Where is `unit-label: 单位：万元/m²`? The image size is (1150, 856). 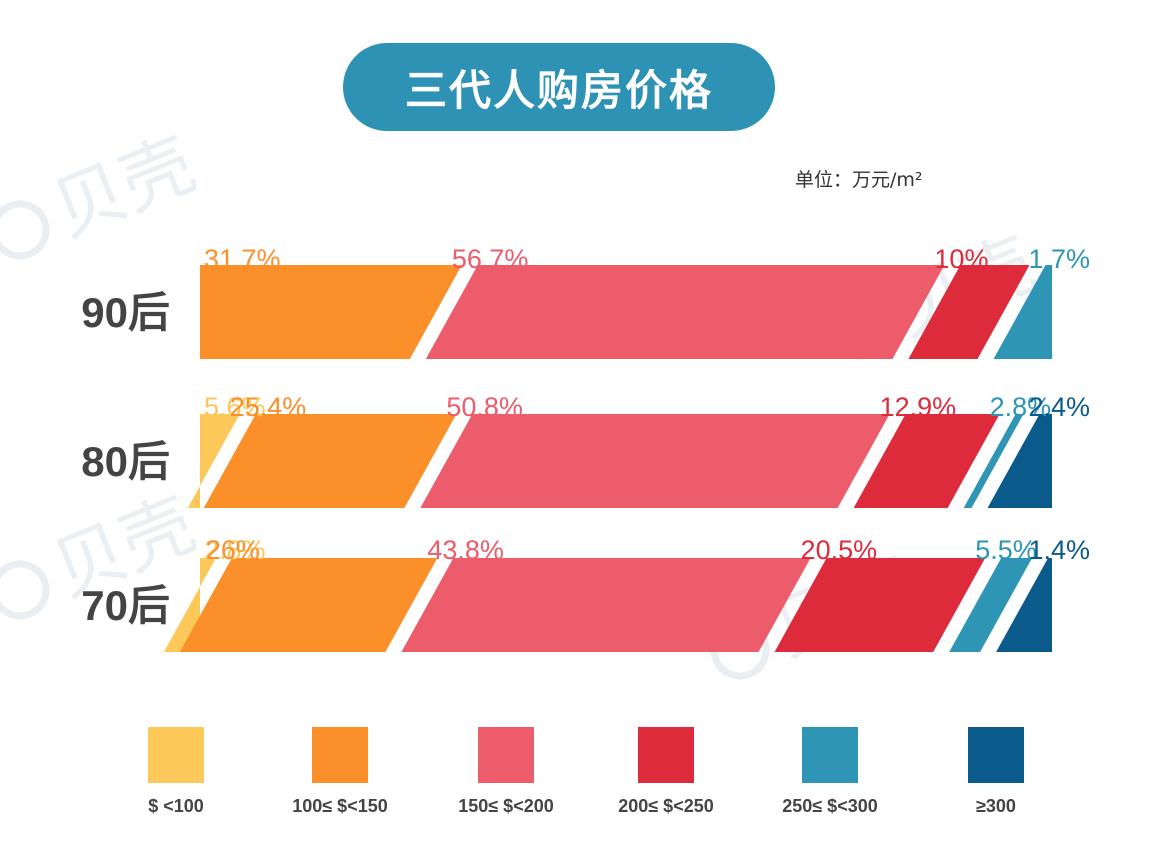 unit-label: 单位：万元/m² is located at coordinates (859, 180).